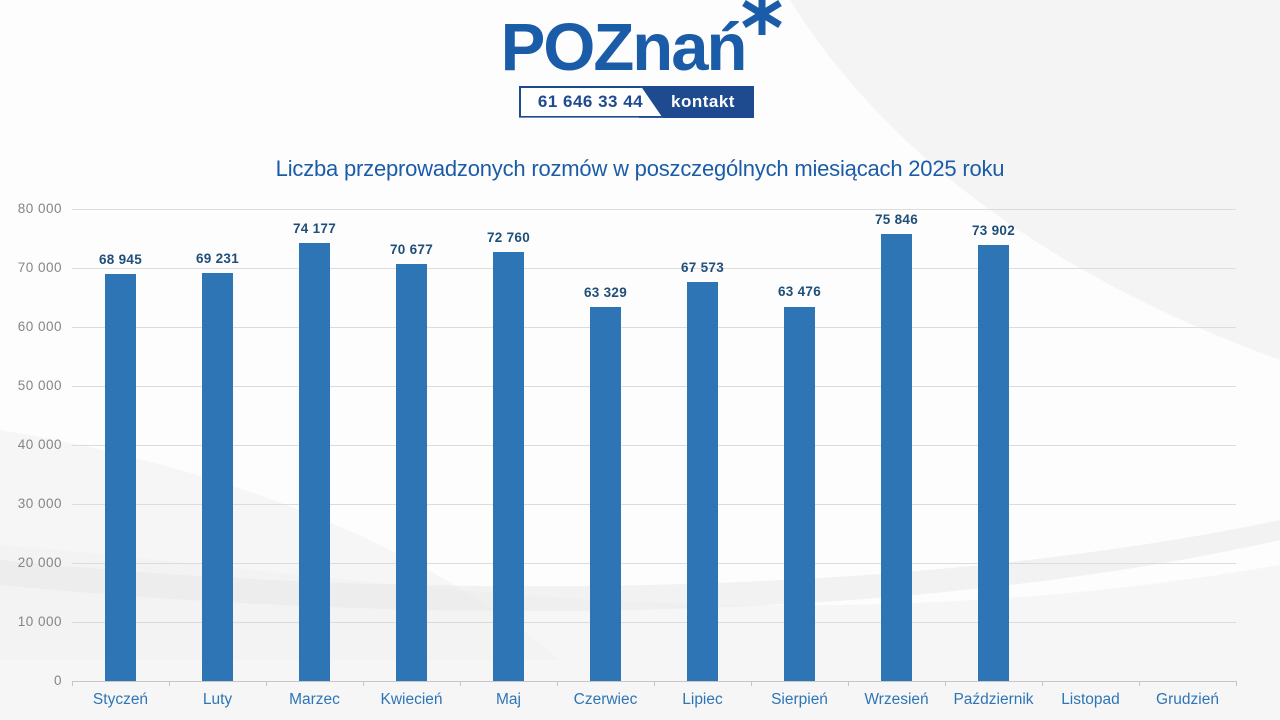 This screenshot has height=720, width=1280. Describe the element at coordinates (605, 293) in the screenshot. I see `bar-value-label: 63 329` at that location.